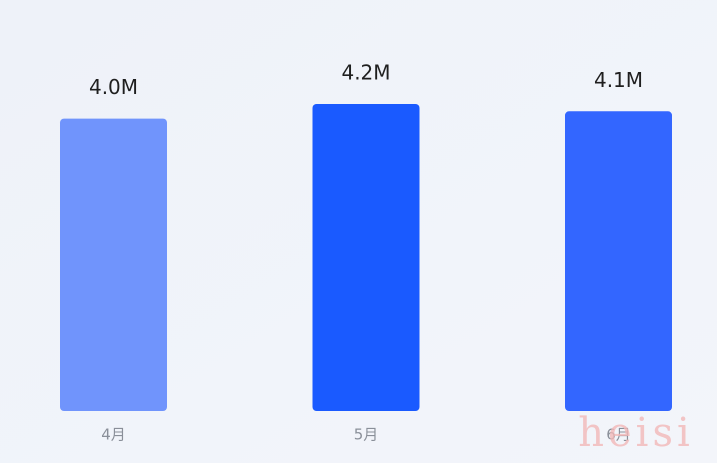 Image resolution: width=717 pixels, height=463 pixels. I want to click on x-tick-label: 4月, so click(113, 435).